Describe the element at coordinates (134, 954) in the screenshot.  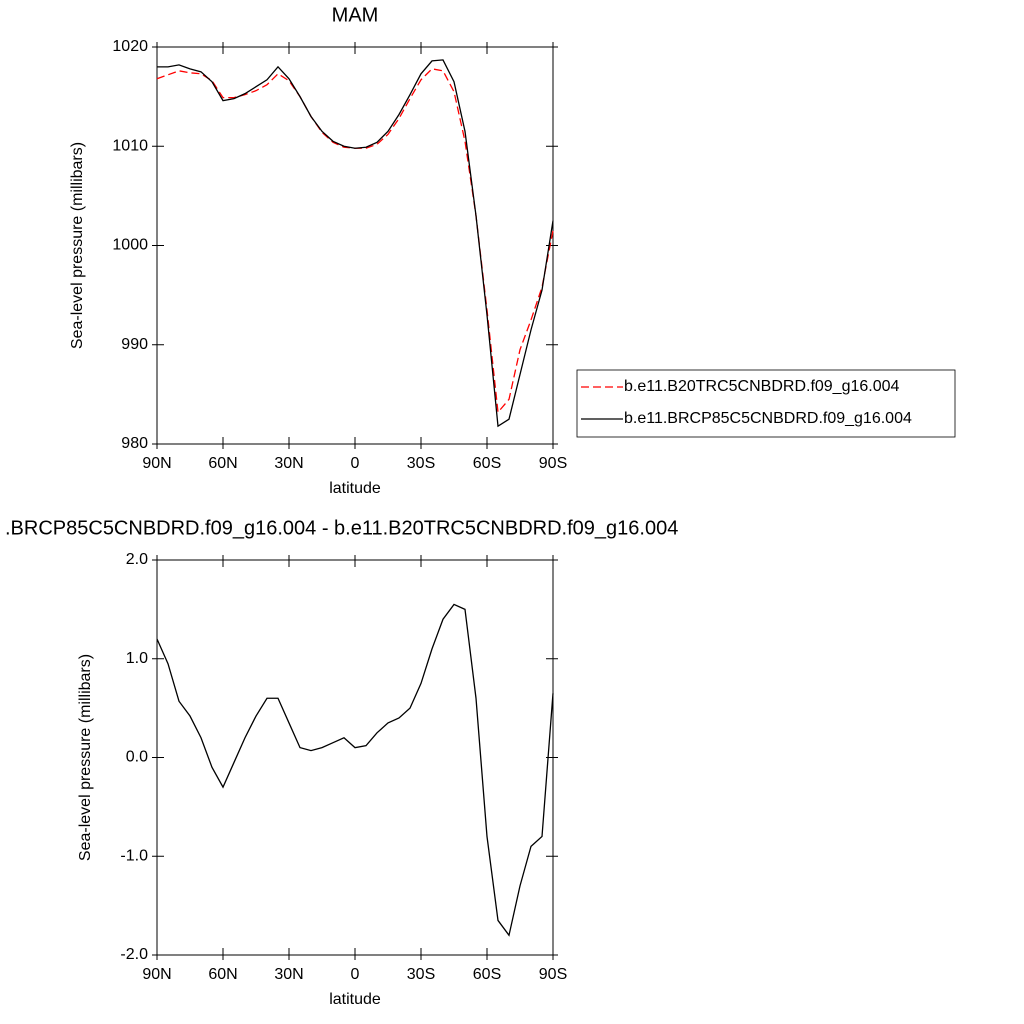
I see `y-tick-label: -2.0` at that location.